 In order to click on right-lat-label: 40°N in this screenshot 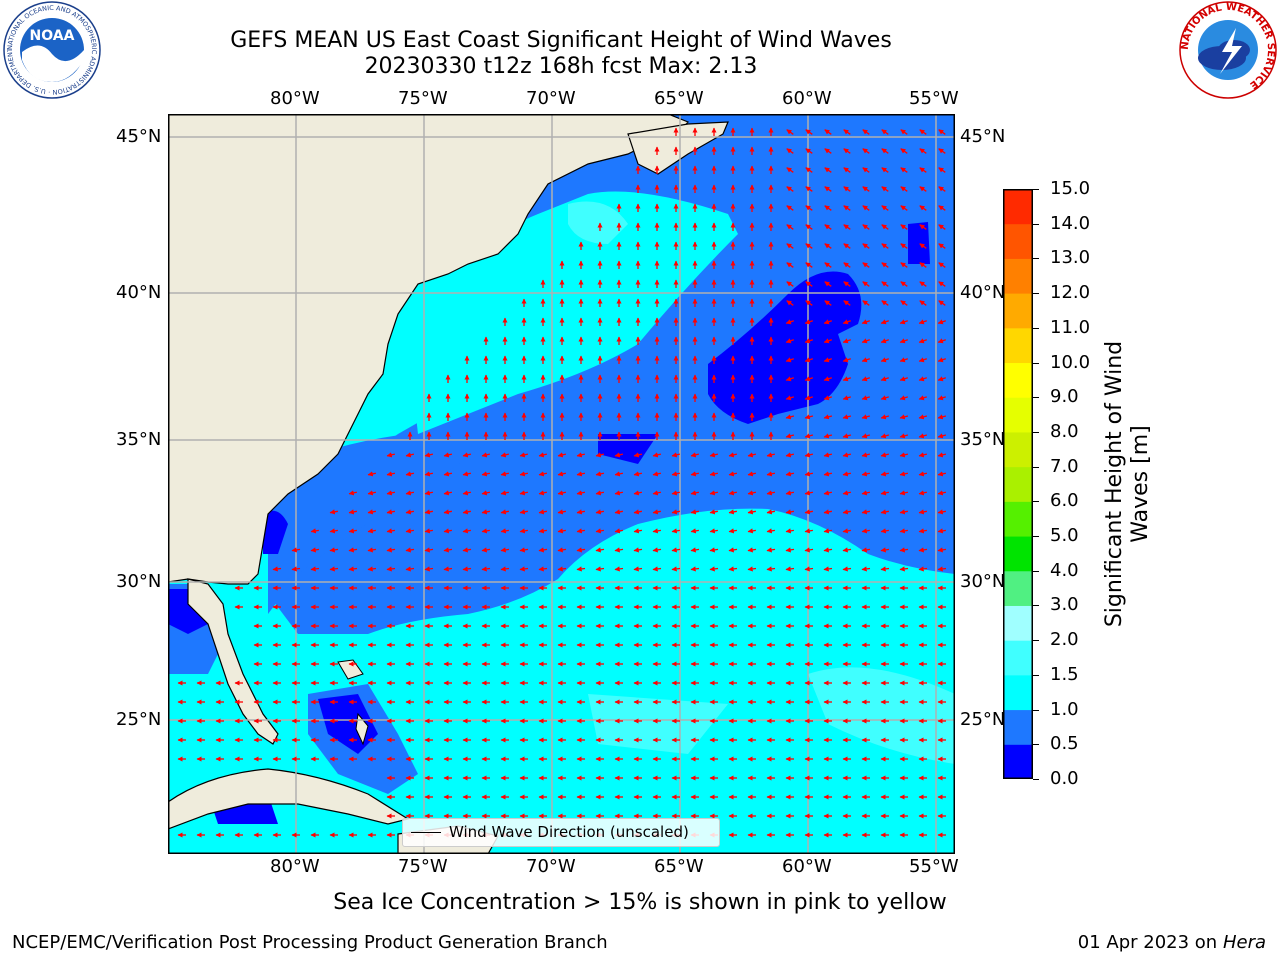, I will do `click(983, 292)`.